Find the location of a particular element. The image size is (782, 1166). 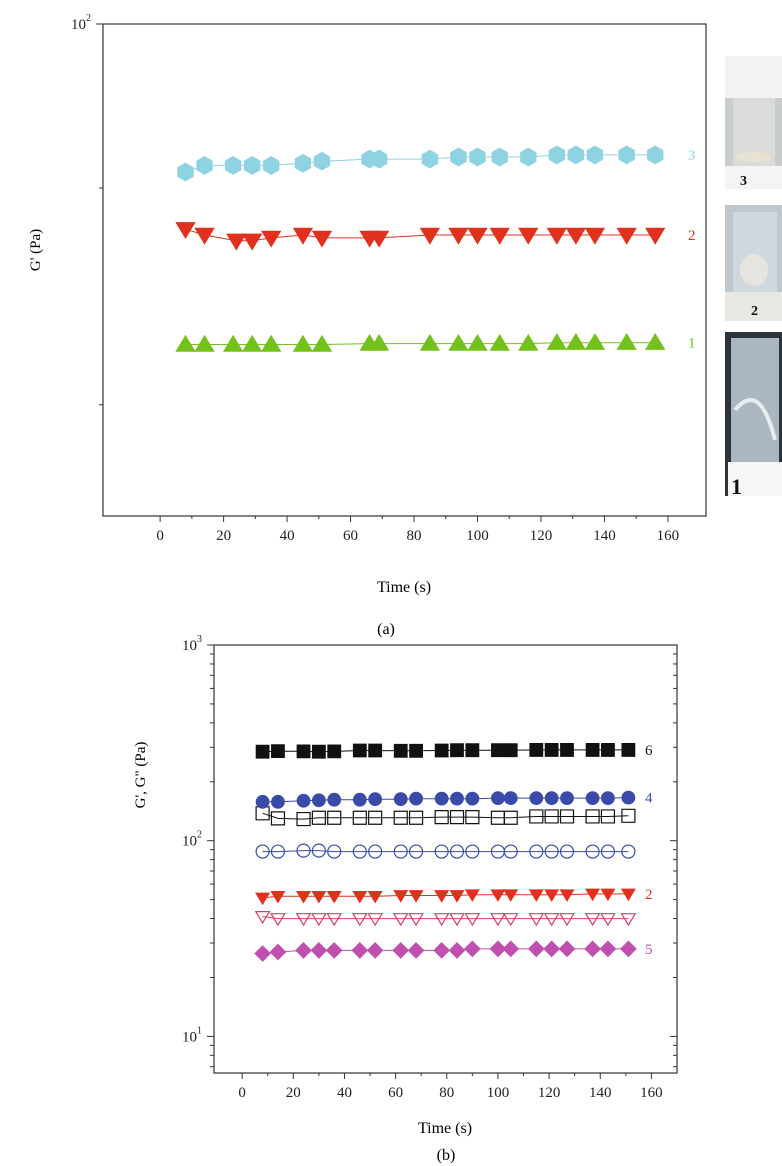

y-tick-label: 101 is located at coordinates (192, 1035).